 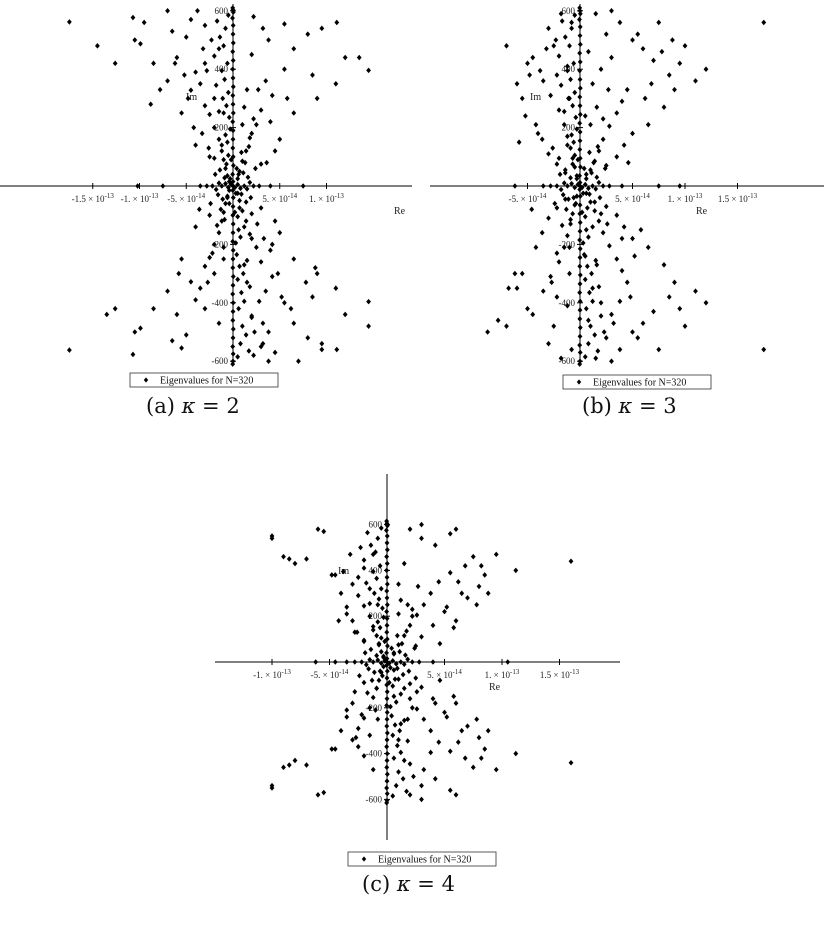 I want to click on y-tick-label: -400, so click(x=567, y=303).